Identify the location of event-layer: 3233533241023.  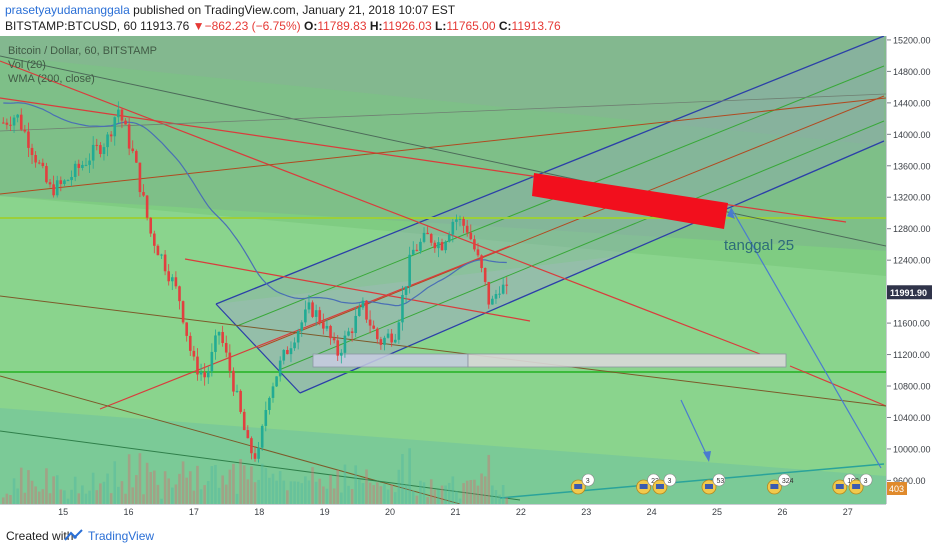
(721, 484).